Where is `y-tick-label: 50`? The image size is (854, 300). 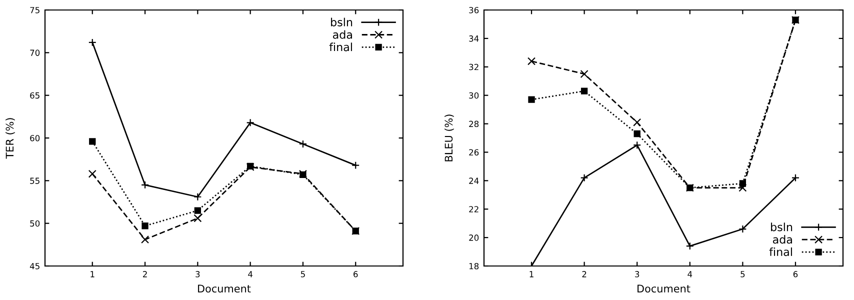
y-tick-label: 50 is located at coordinates (35, 223).